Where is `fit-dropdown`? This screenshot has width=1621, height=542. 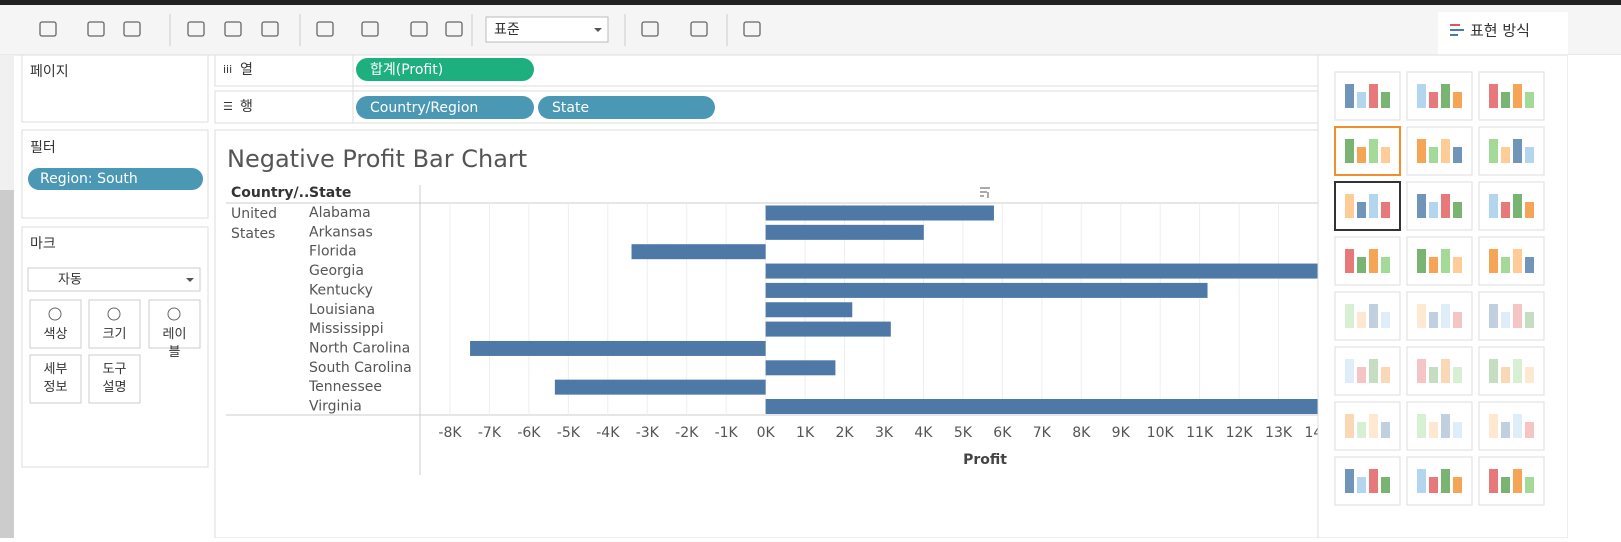 fit-dropdown is located at coordinates (547, 29).